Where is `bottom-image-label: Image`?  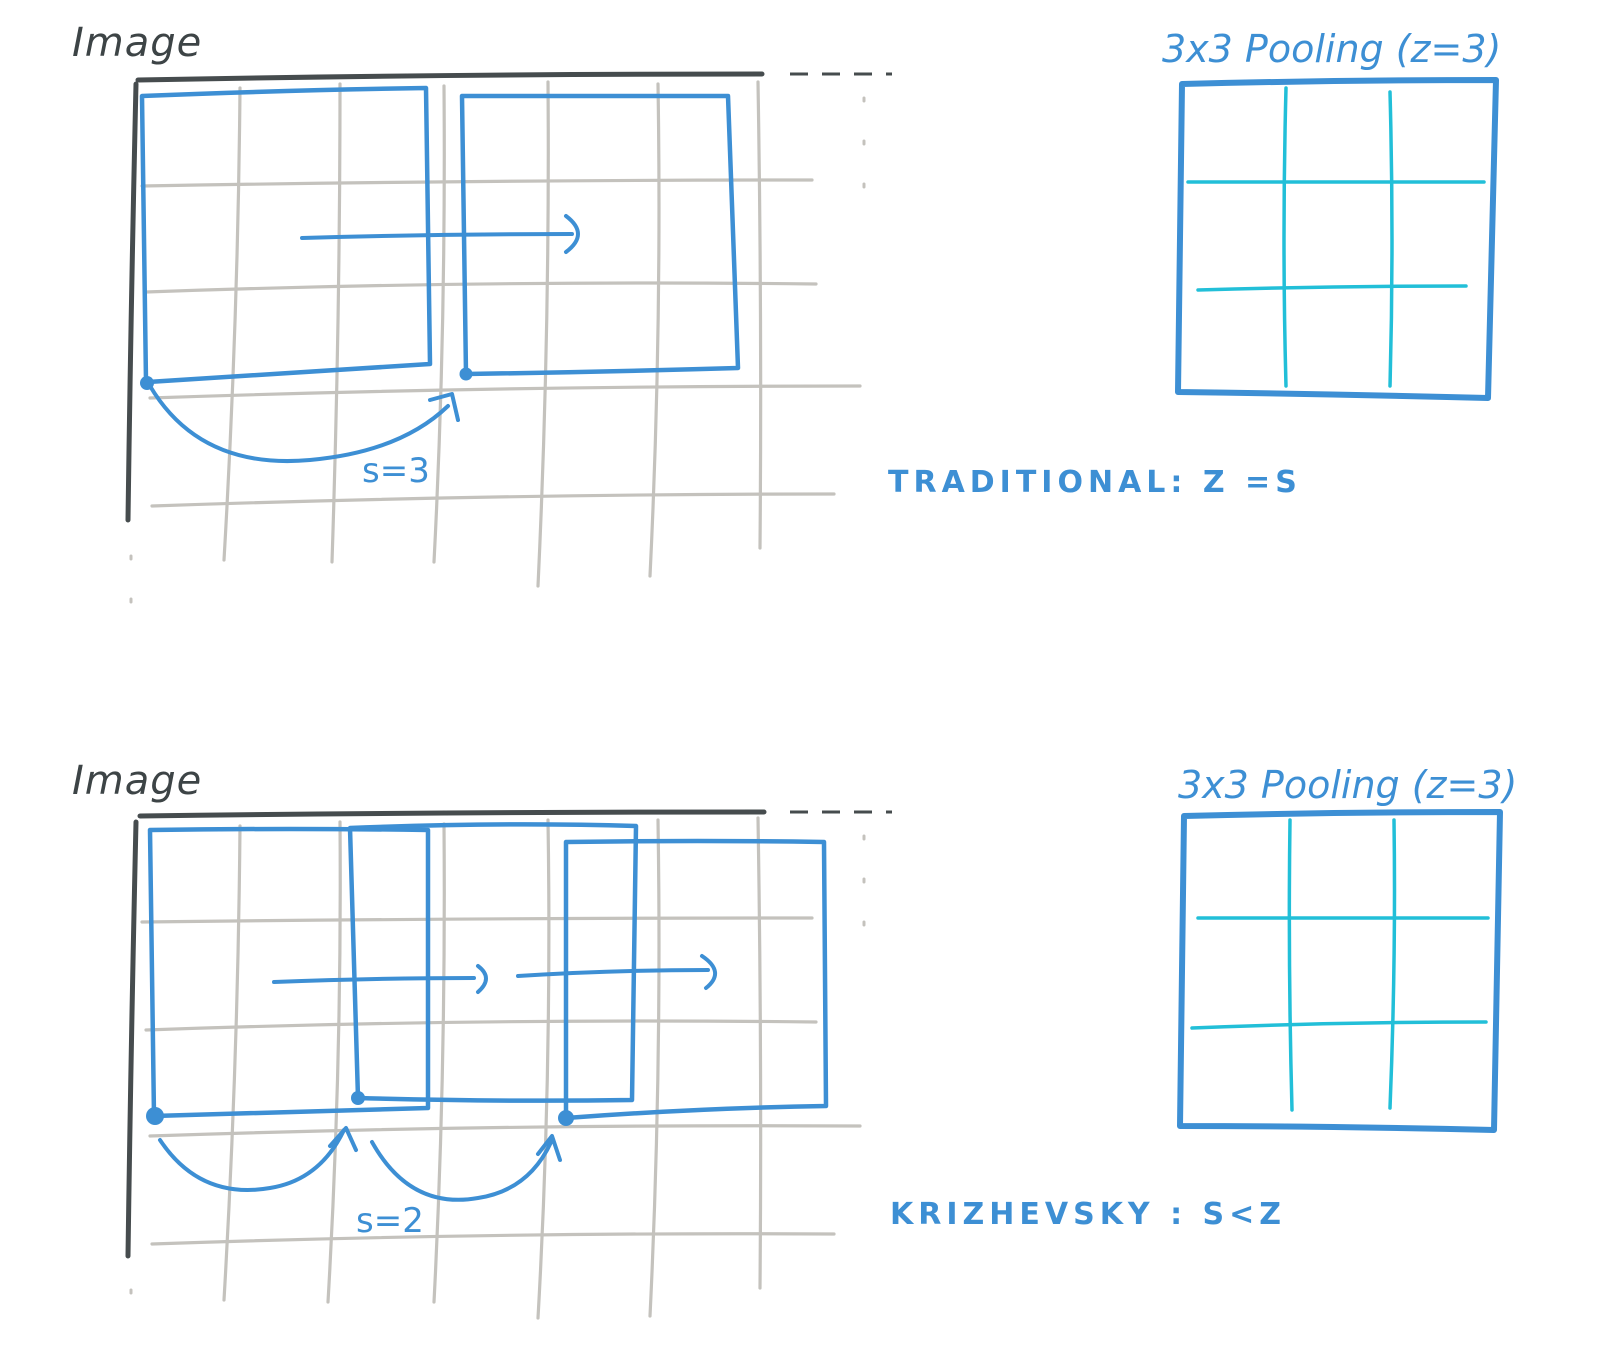
bottom-image-label: Image is located at coordinates (137, 781).